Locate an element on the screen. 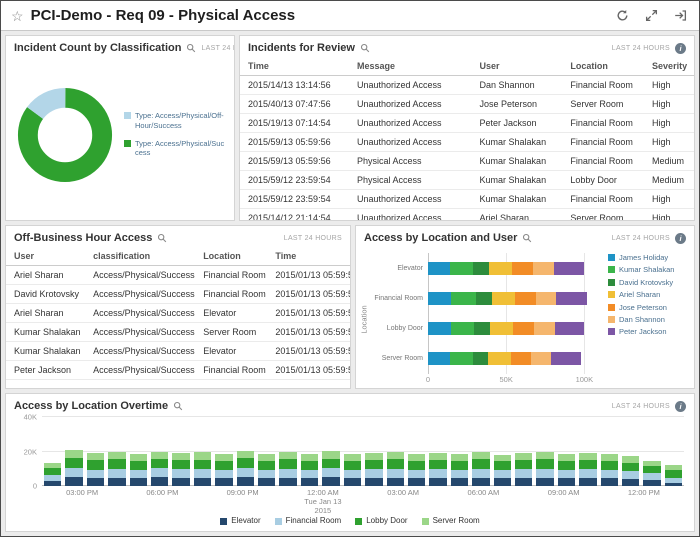 The image size is (700, 537). legend-item: Lobby Door is located at coordinates (381, 521).